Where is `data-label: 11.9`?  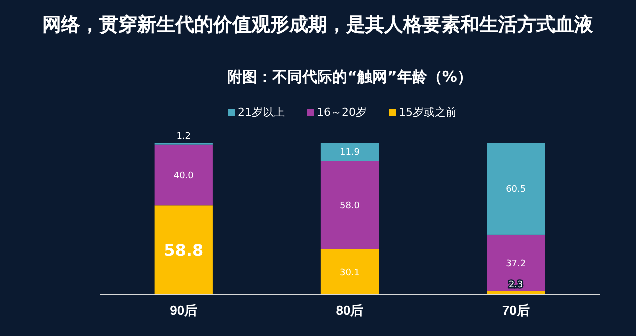 data-label: 11.9 is located at coordinates (350, 153).